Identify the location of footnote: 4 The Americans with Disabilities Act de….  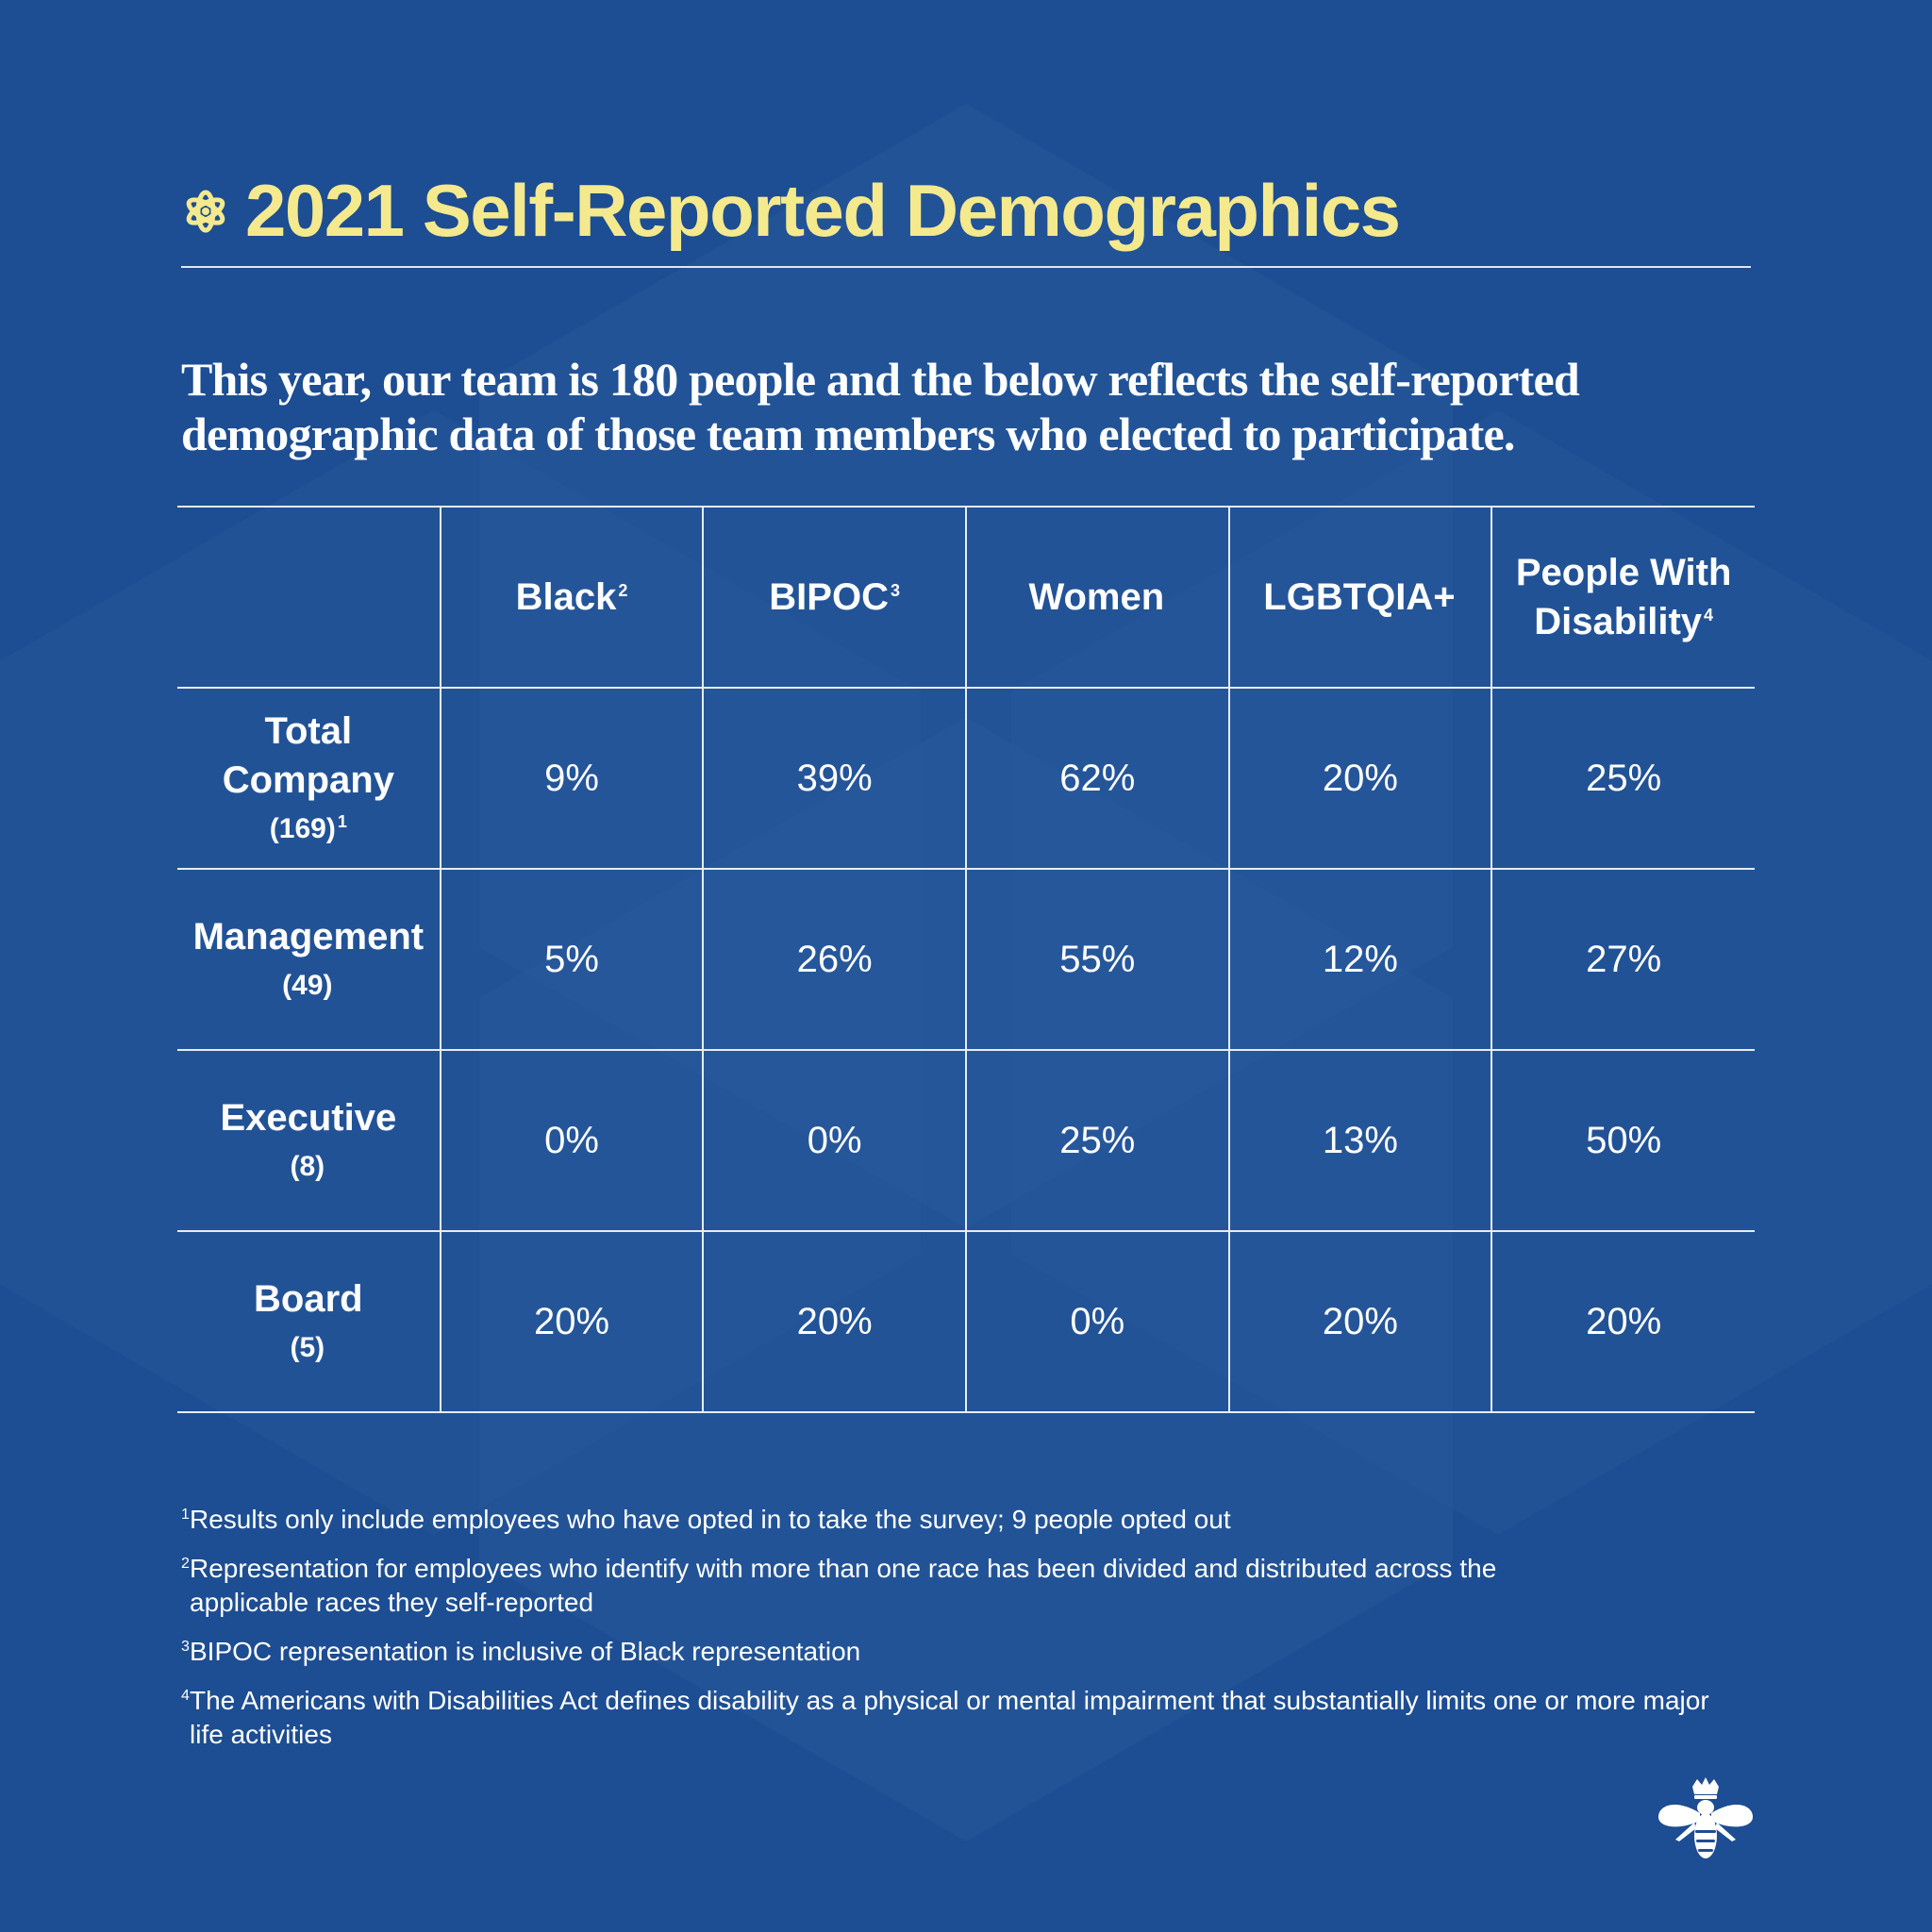
(964, 1718).